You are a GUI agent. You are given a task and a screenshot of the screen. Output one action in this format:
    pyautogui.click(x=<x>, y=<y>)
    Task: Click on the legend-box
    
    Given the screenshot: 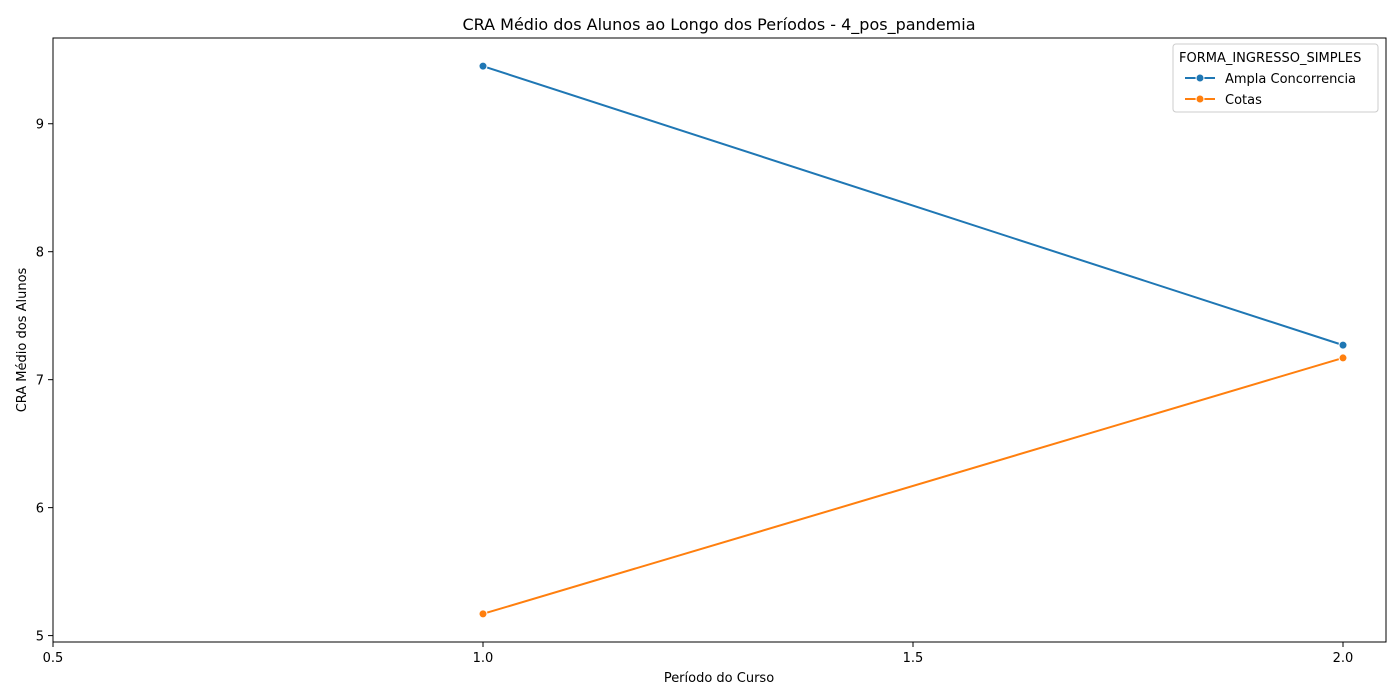 What is the action you would take?
    pyautogui.click(x=1275, y=78)
    